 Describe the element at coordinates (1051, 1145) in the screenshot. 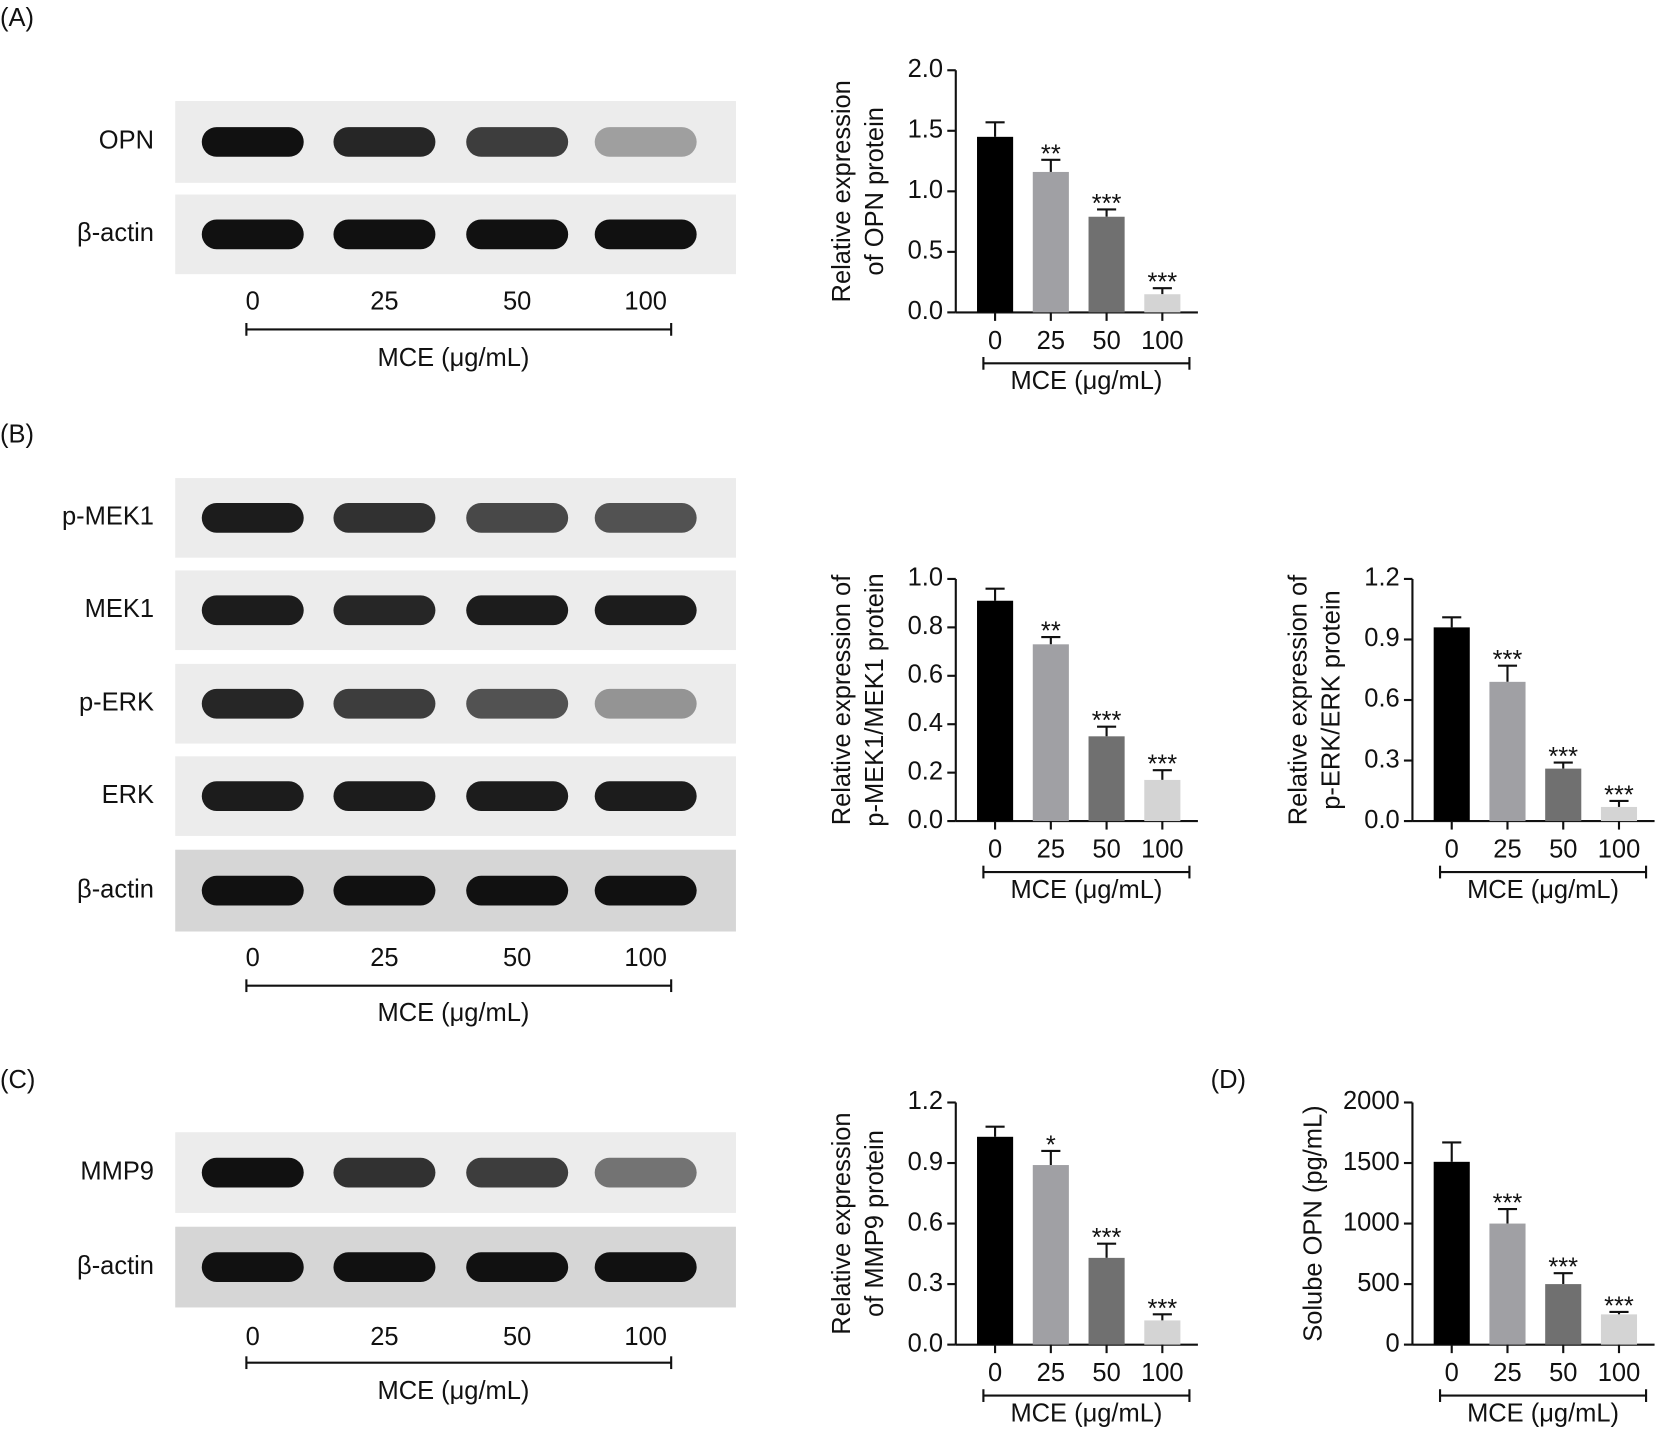

I see `significance: *` at that location.